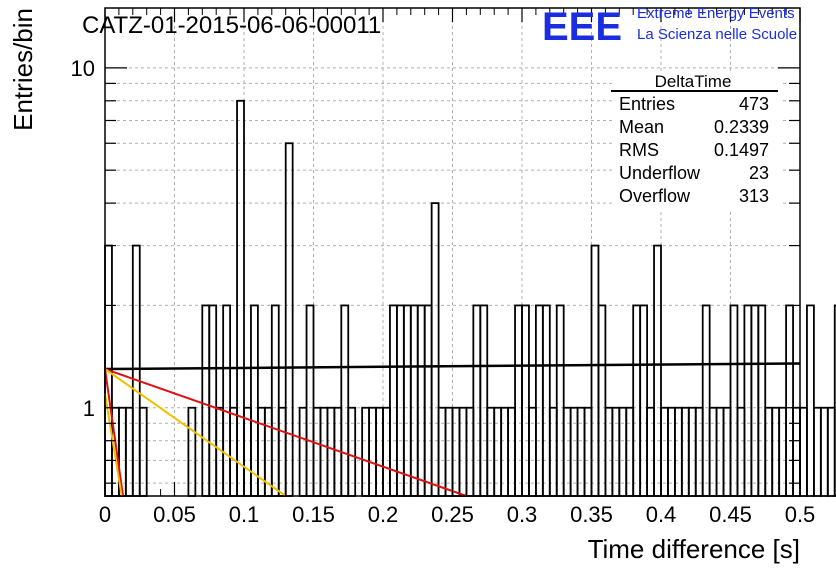 The height and width of the screenshot is (572, 836). Describe the element at coordinates (105, 514) in the screenshot. I see `x-tick-label: 0` at that location.